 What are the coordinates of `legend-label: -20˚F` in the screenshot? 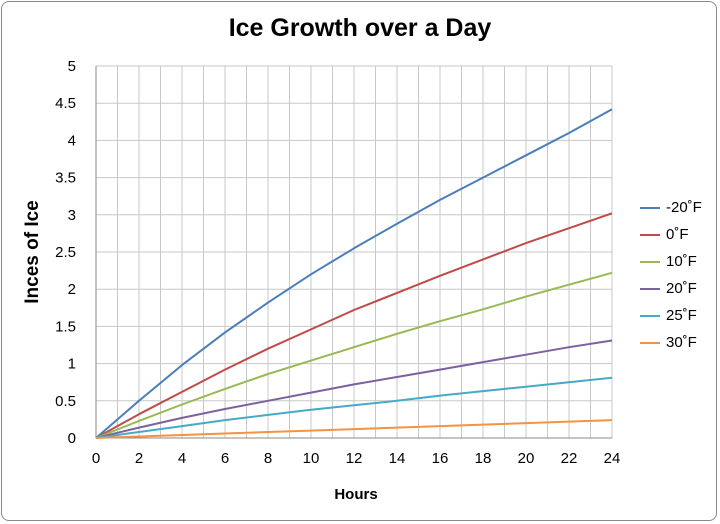 It's located at (684, 207).